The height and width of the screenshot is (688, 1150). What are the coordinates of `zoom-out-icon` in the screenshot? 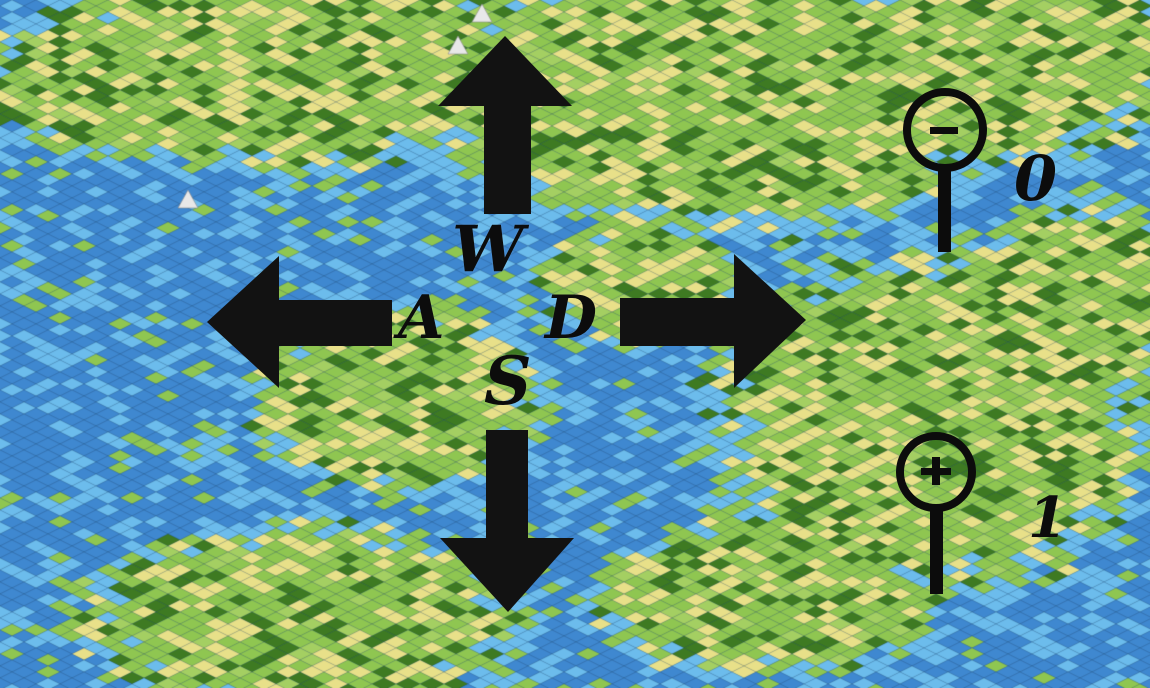 It's located at (945, 170).